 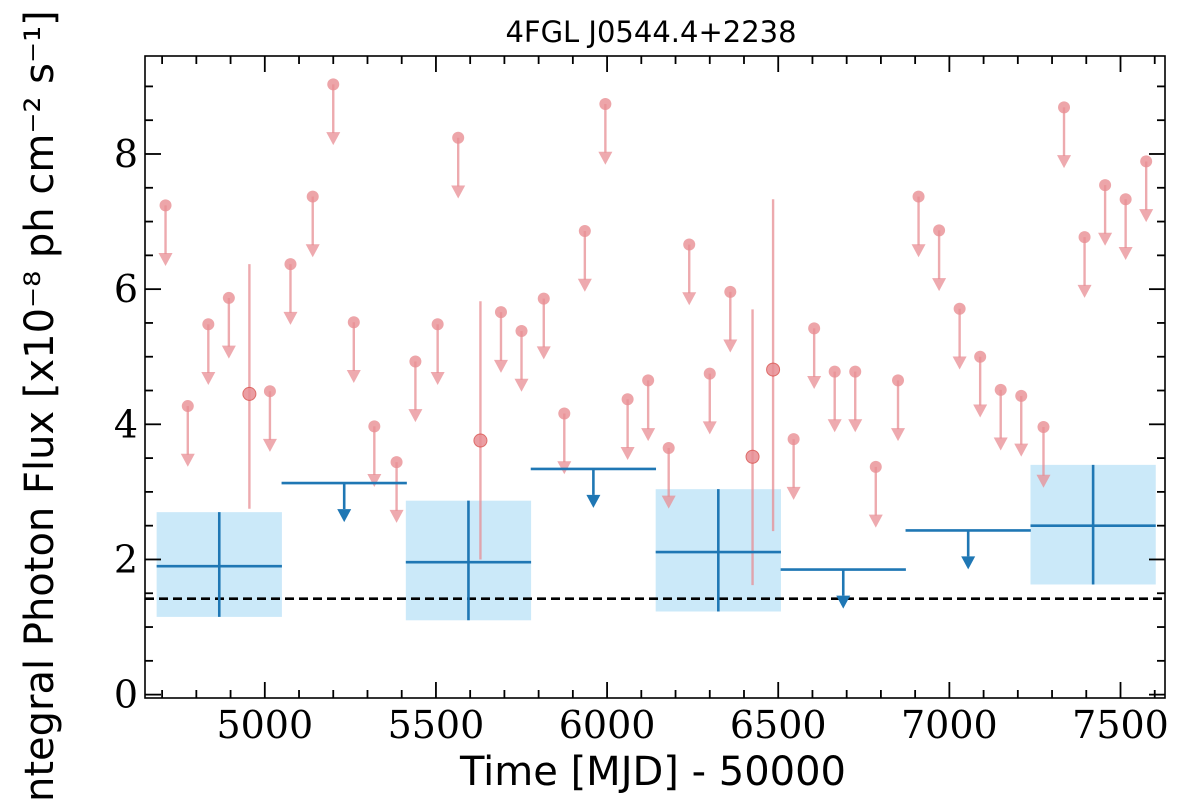 I want to click on x-tick-label: 7500, so click(x=1120, y=725).